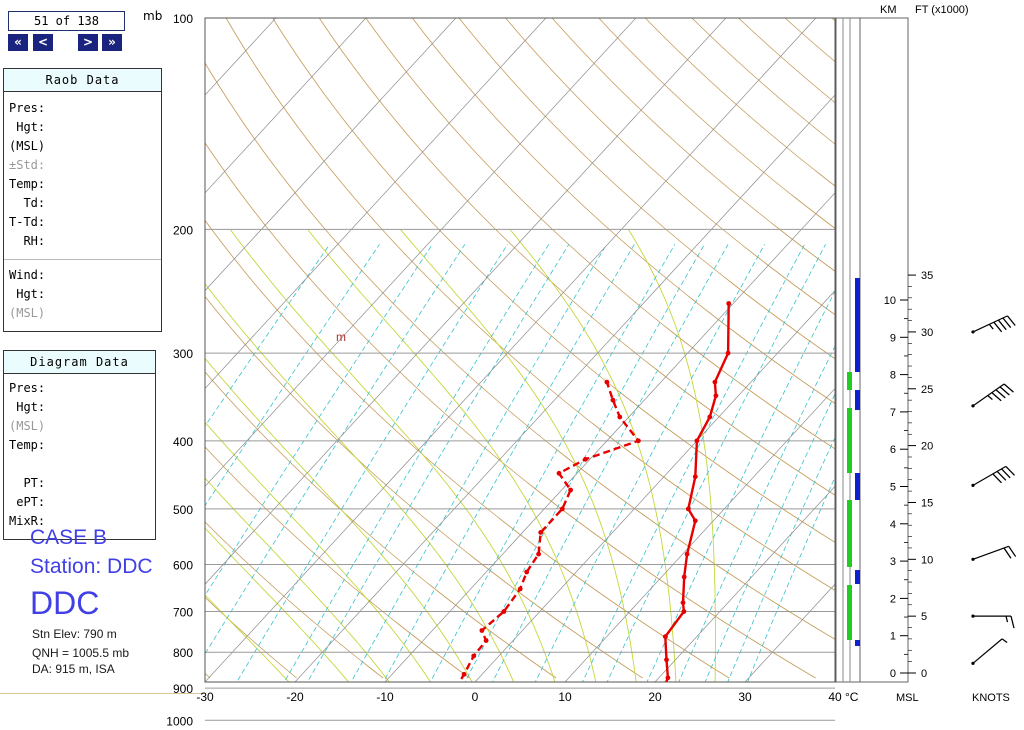 This screenshot has height=730, width=1024. Describe the element at coordinates (79, 362) in the screenshot. I see `diagram-panel-title: Diagram Data` at that location.